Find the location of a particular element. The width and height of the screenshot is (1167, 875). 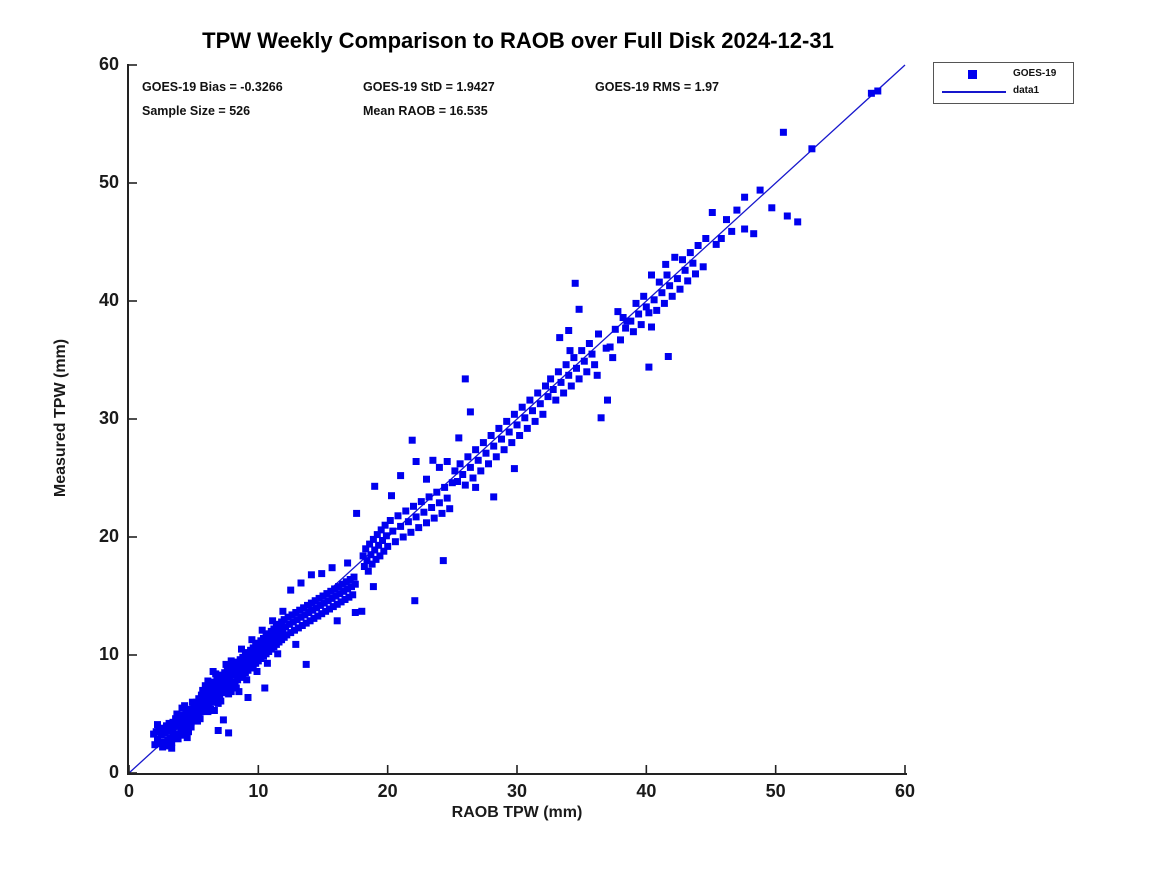

x-tick-label: 30 is located at coordinates (517, 791).